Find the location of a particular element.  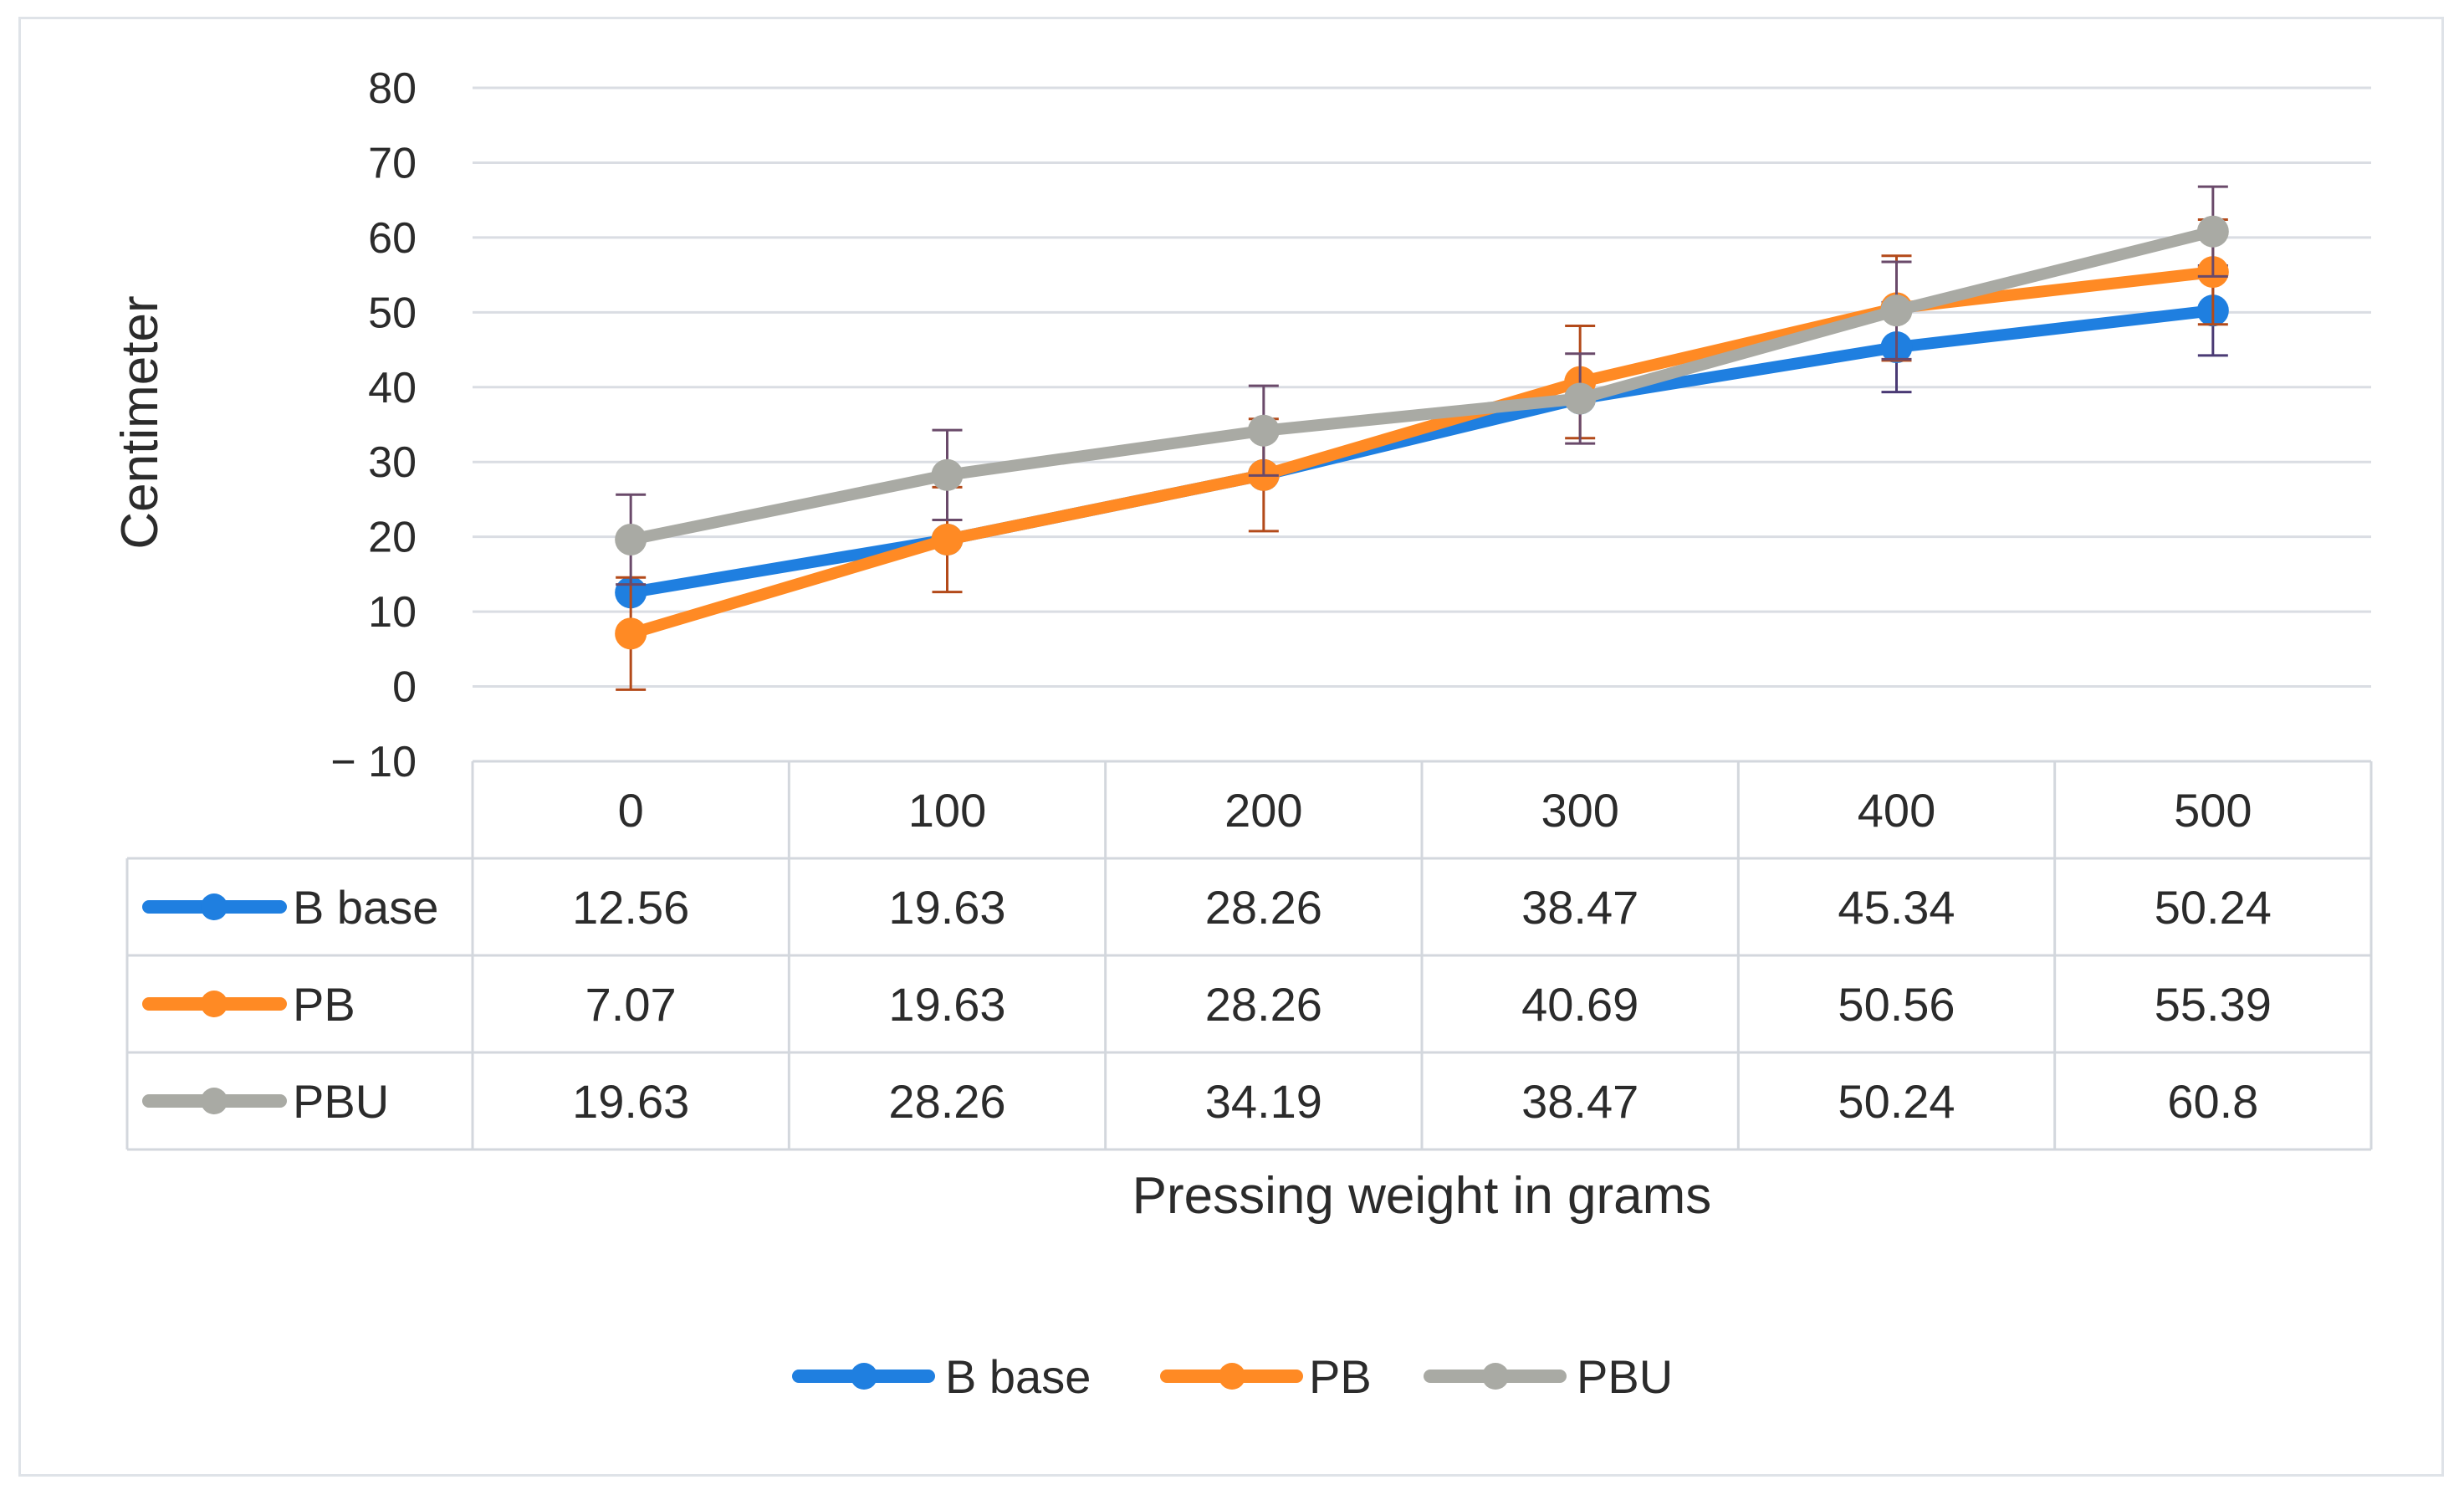

y-tick-label: 40 is located at coordinates (393, 388).